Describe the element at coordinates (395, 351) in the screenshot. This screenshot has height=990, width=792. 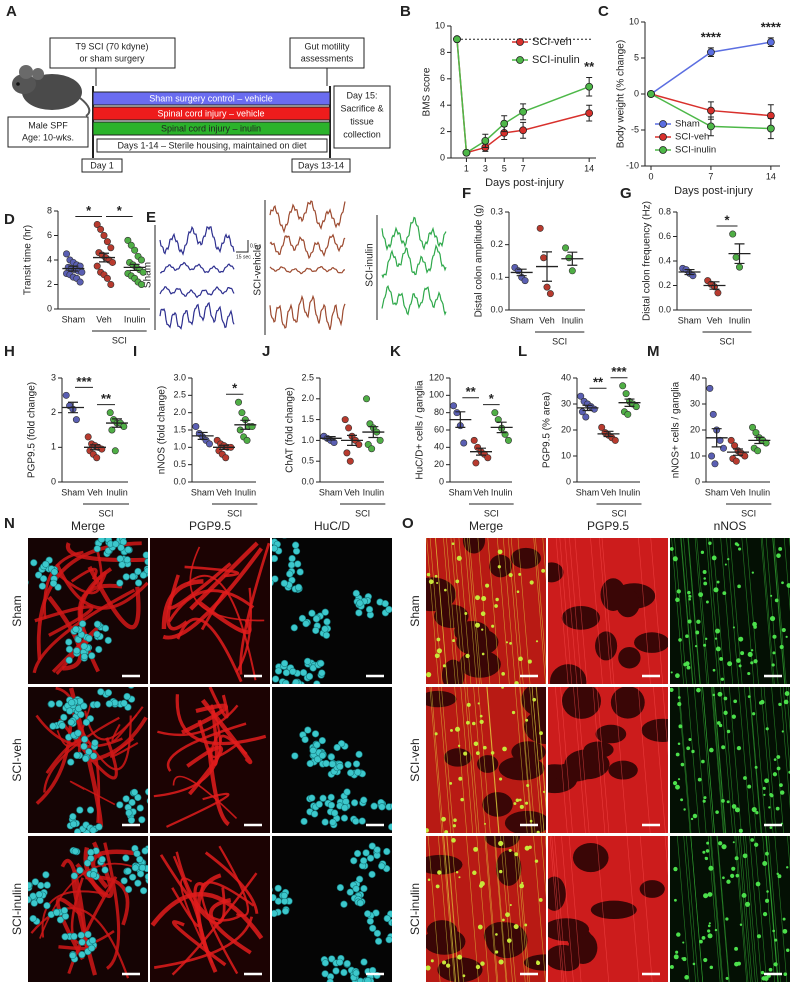
I see `panel-letter: K` at that location.